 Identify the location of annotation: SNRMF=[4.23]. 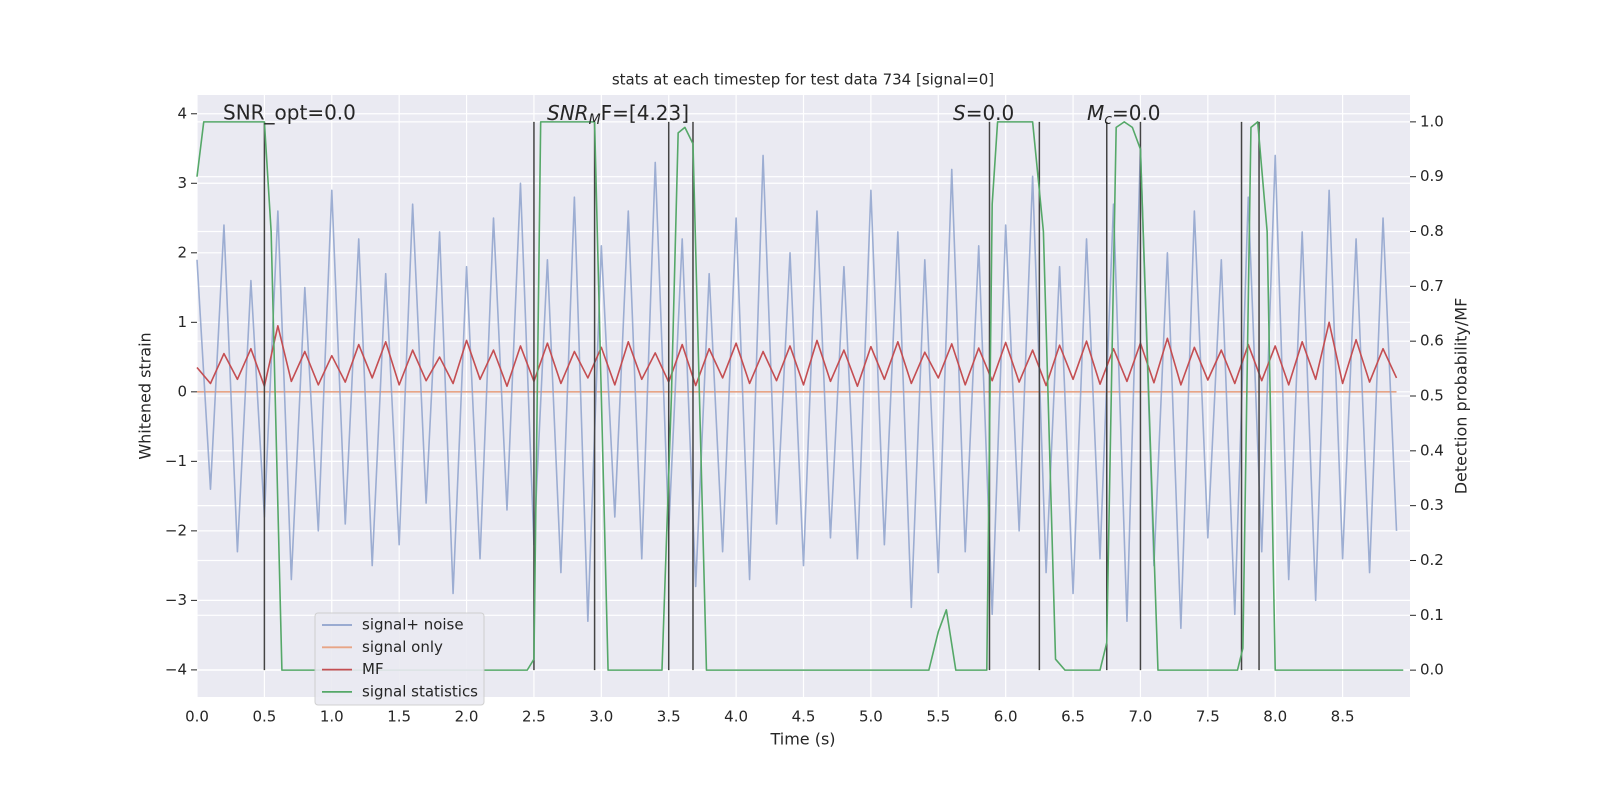
(618, 115).